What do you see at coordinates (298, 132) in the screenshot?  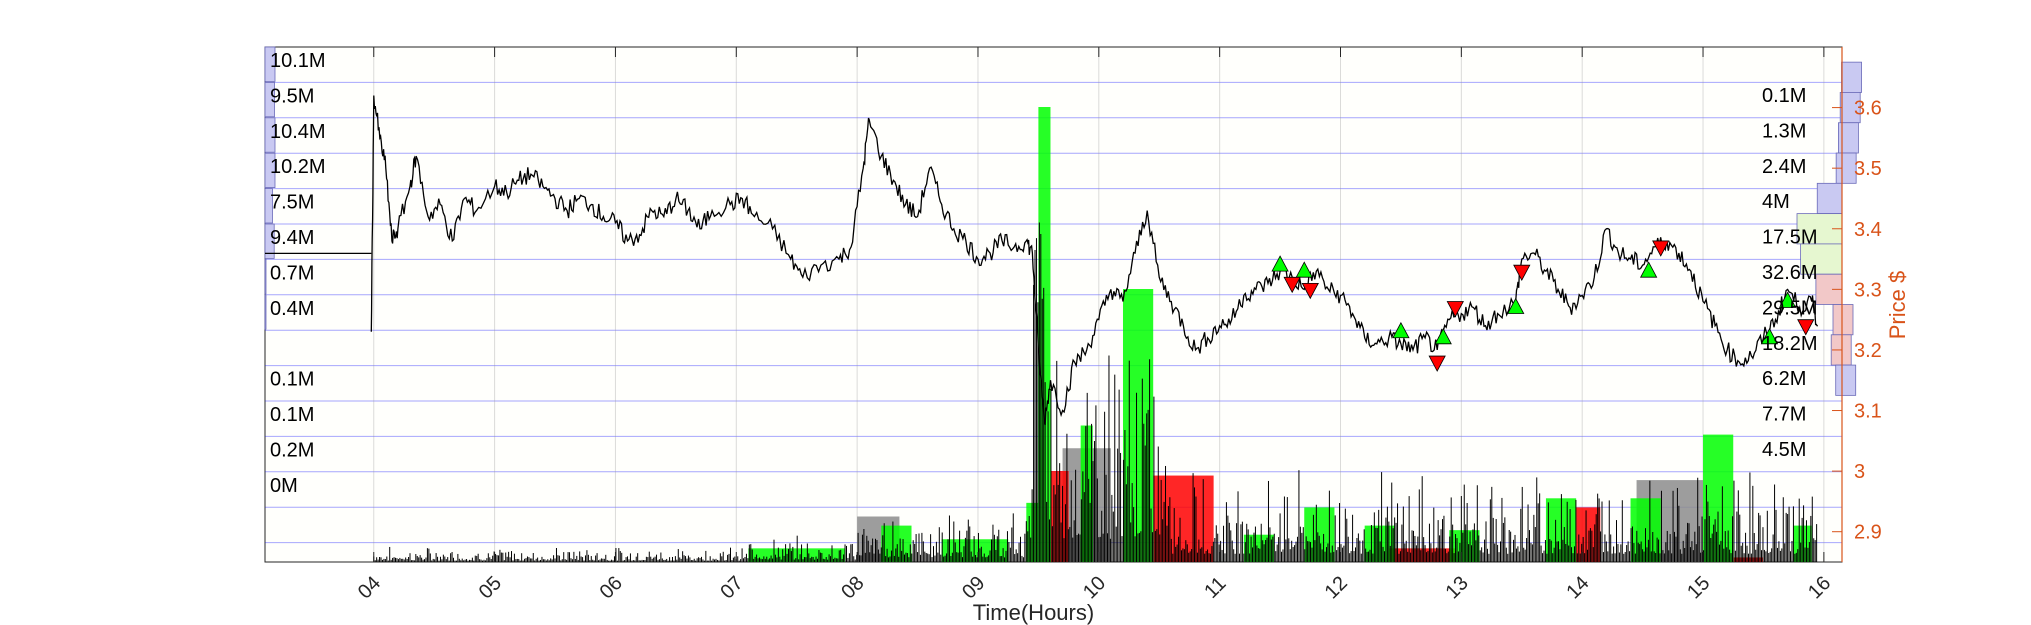 I see `left-volume-label: 10.4M` at bounding box center [298, 132].